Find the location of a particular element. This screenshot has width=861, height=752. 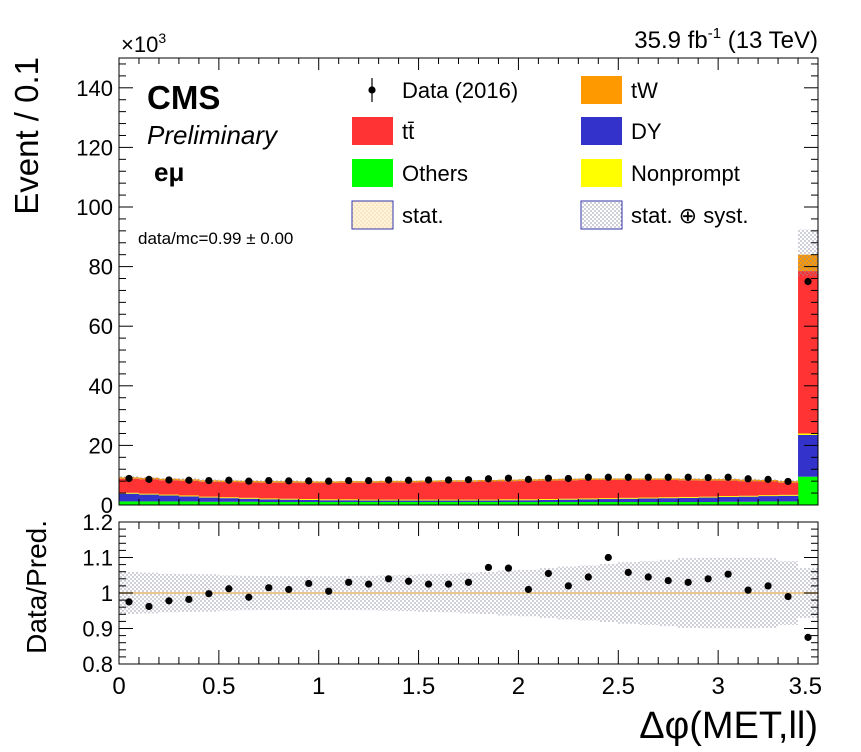

cms-label: CMS is located at coordinates (183, 97).